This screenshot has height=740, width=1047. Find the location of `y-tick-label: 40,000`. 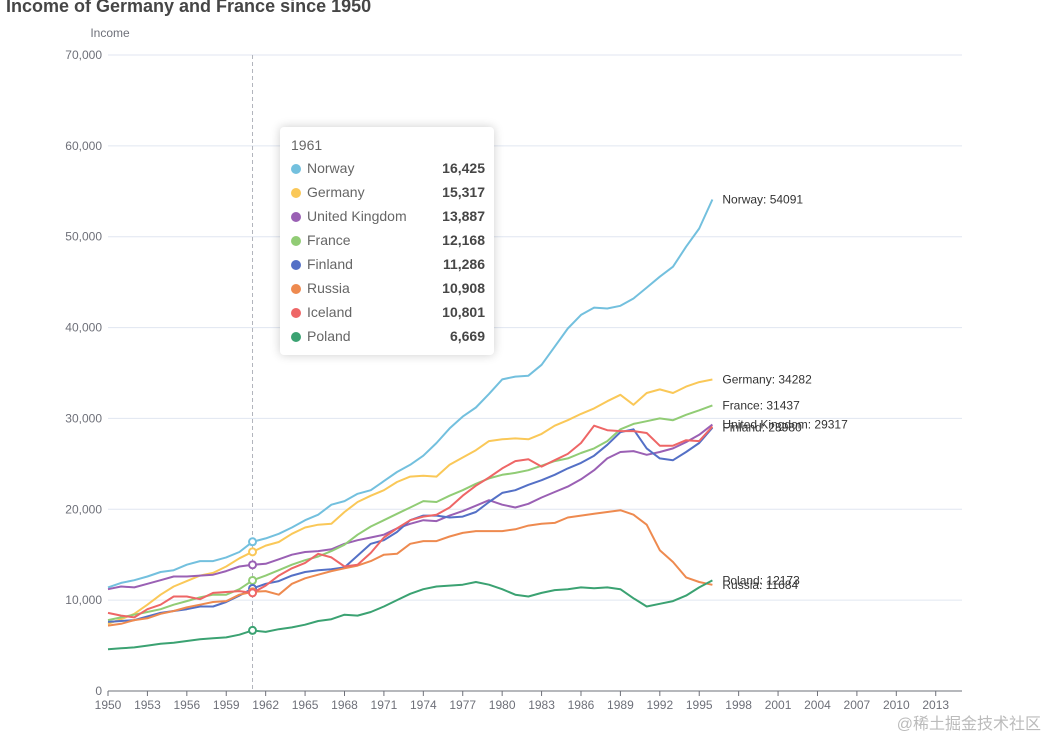

y-tick-label: 40,000 is located at coordinates (83, 328).